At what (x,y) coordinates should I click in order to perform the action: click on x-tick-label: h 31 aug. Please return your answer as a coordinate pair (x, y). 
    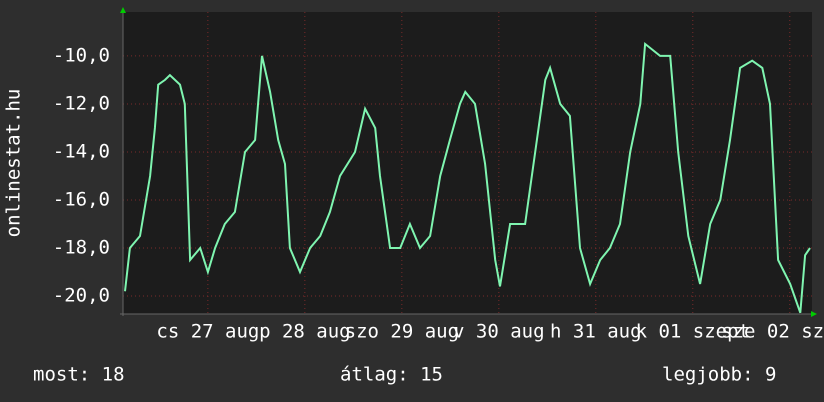
    Looking at the image, I should click on (596, 332).